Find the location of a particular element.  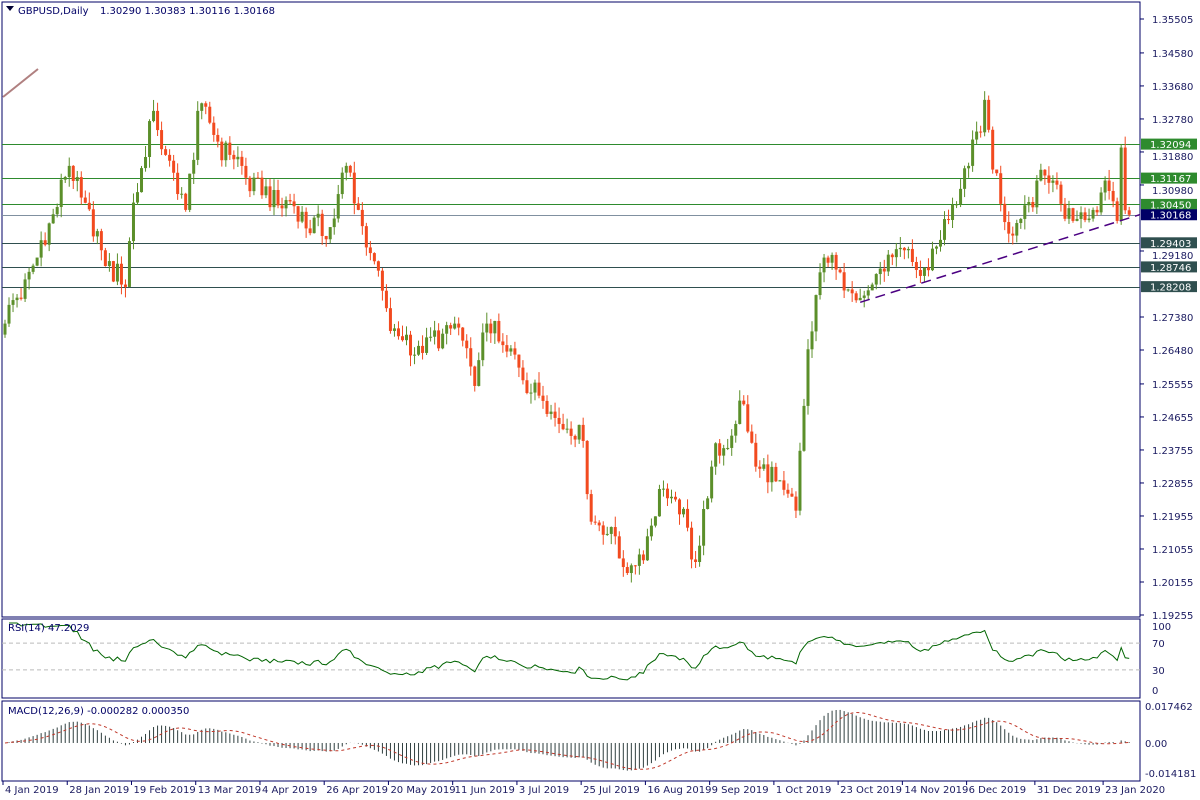

price-tick-label: 1.29180 is located at coordinates (1172, 256).